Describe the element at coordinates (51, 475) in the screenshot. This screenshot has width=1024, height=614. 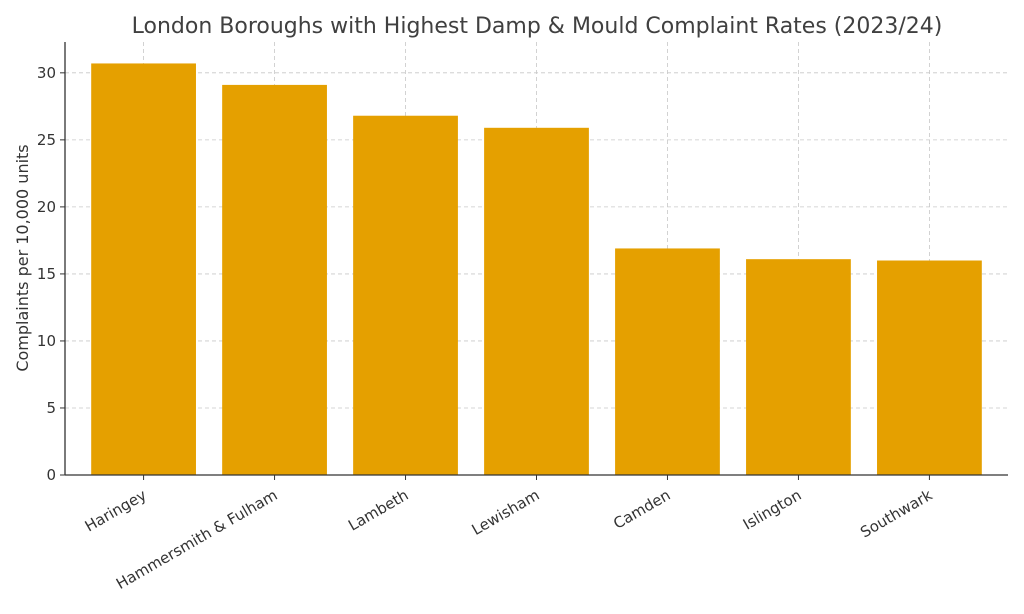
I see `y-tick-label: 0` at that location.